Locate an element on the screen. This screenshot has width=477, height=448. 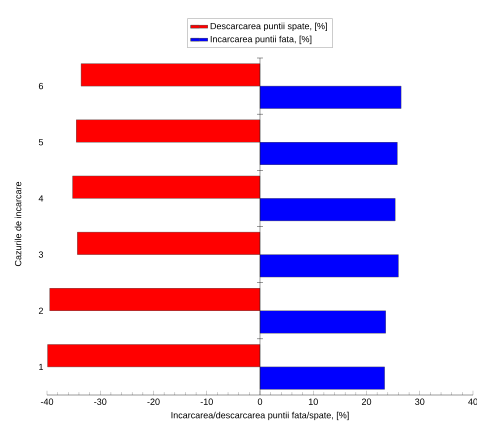
y-tick-label: 2 is located at coordinates (41, 311).